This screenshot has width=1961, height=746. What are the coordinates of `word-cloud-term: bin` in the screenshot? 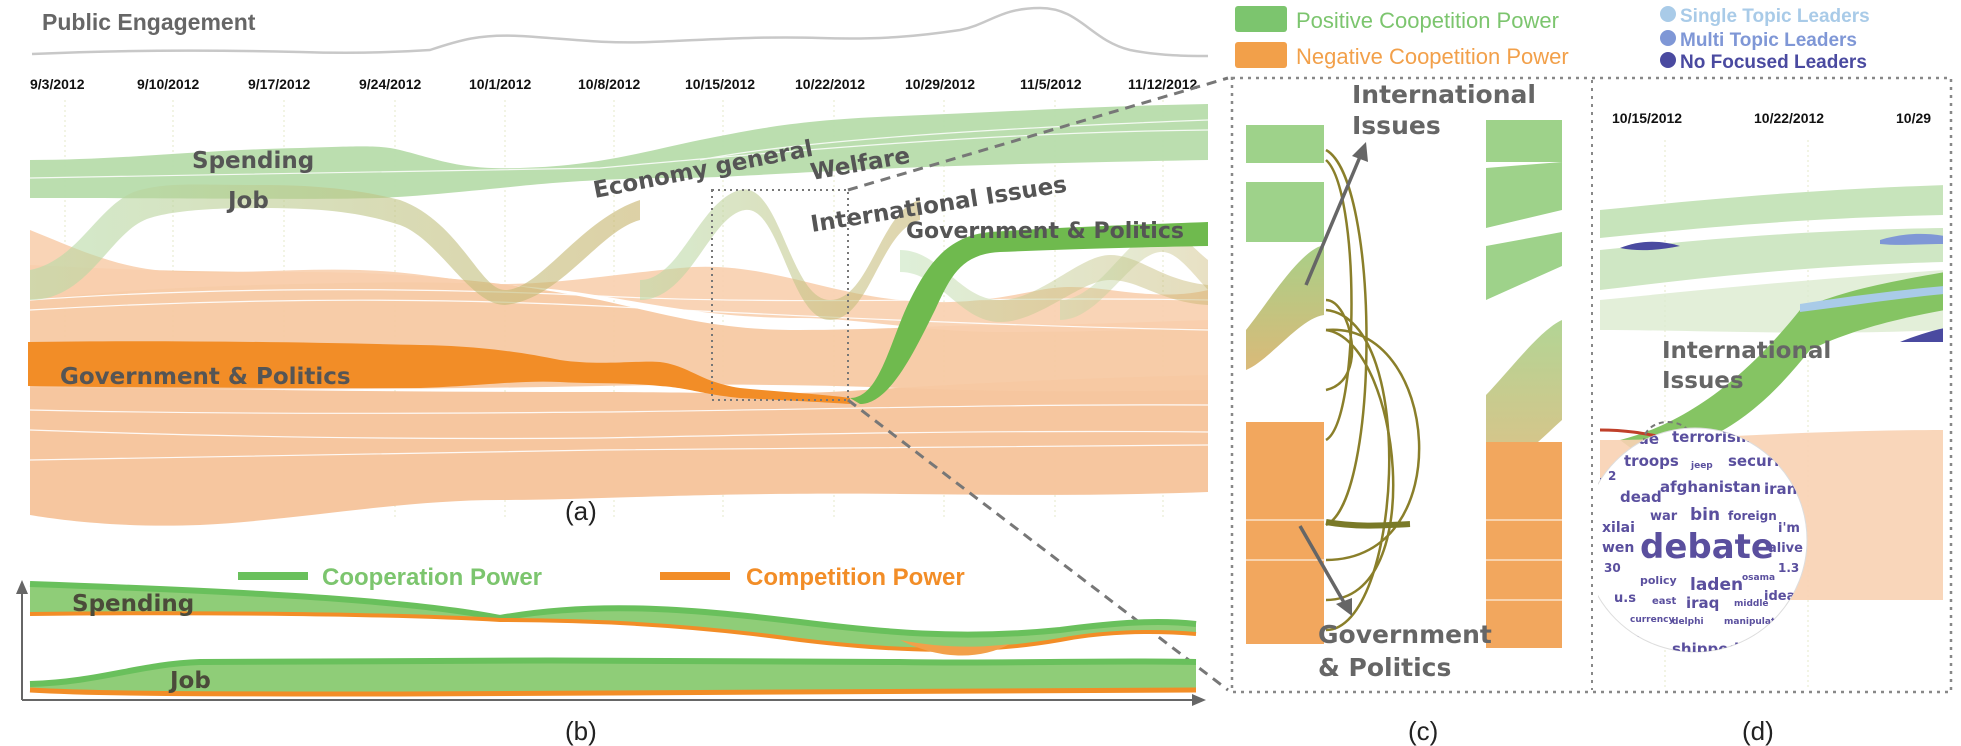 It's located at (1705, 515).